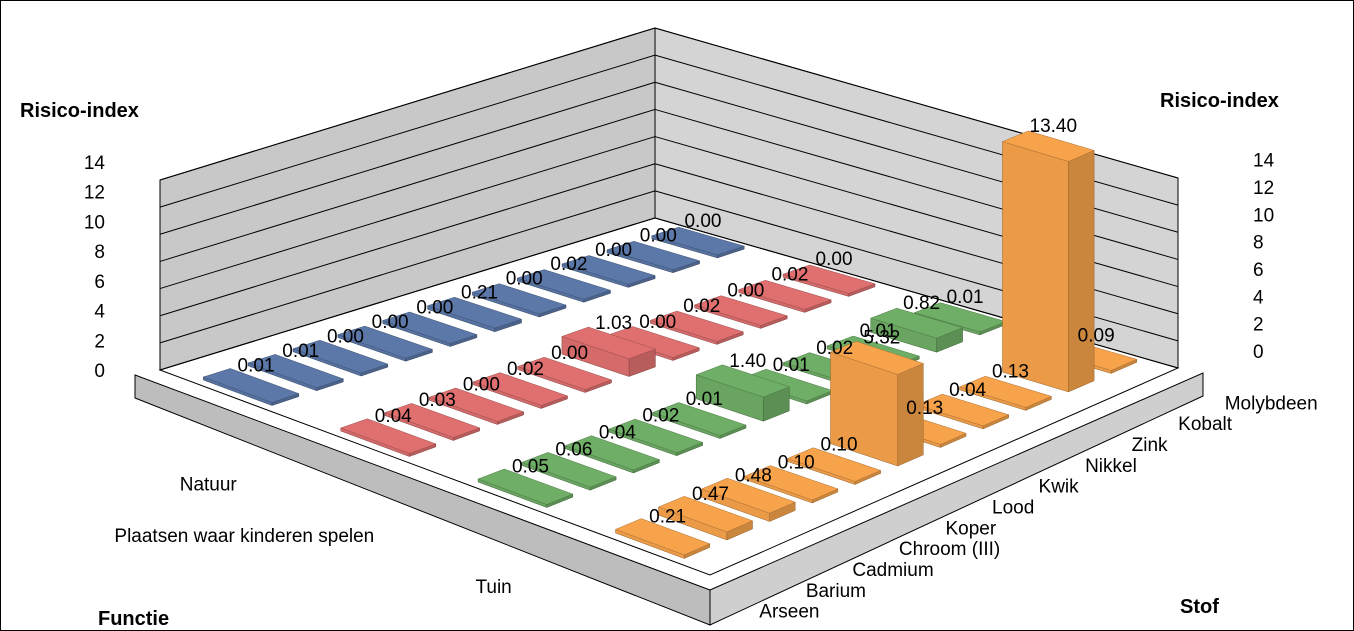 This screenshot has height=631, width=1354. I want to click on stof-label: Lood, so click(1013, 508).